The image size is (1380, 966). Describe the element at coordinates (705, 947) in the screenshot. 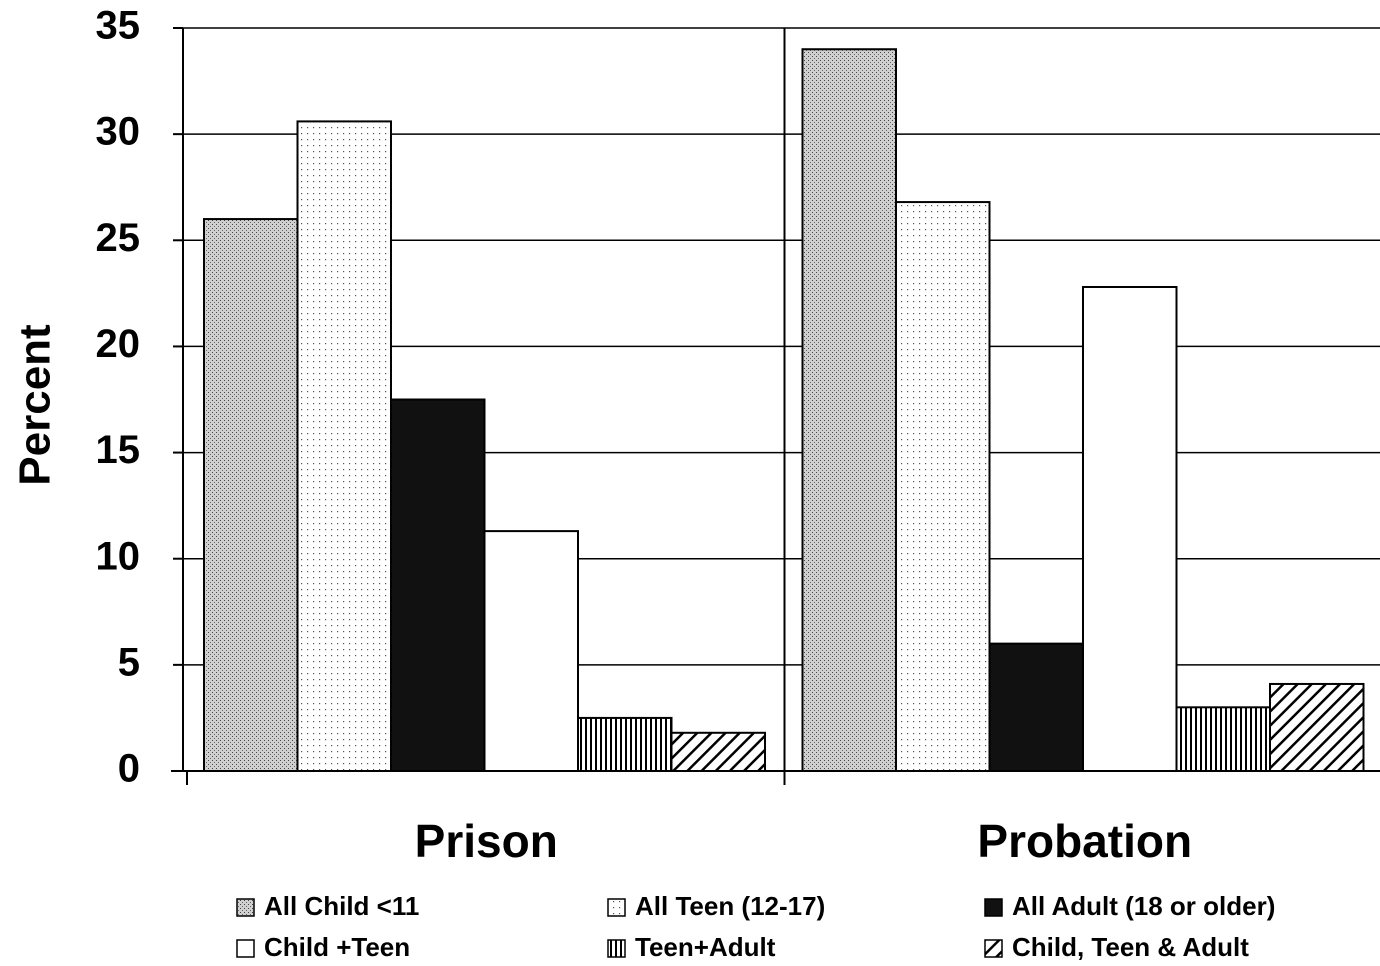

I see `legend-label: Teen+Adult` at that location.